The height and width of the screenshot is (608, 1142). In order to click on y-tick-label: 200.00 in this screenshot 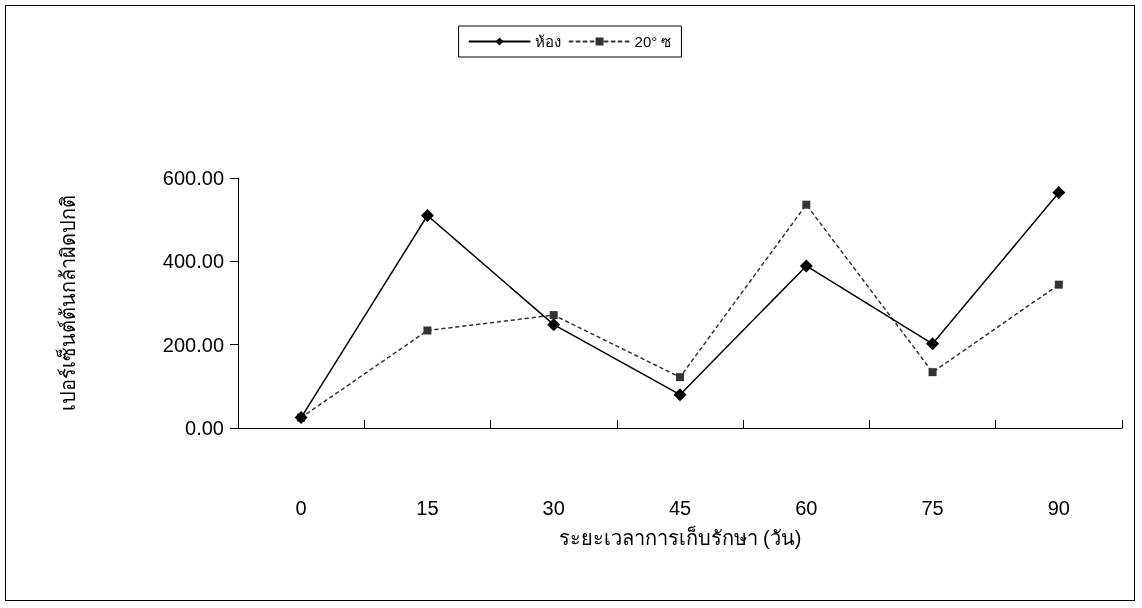, I will do `click(193, 344)`.